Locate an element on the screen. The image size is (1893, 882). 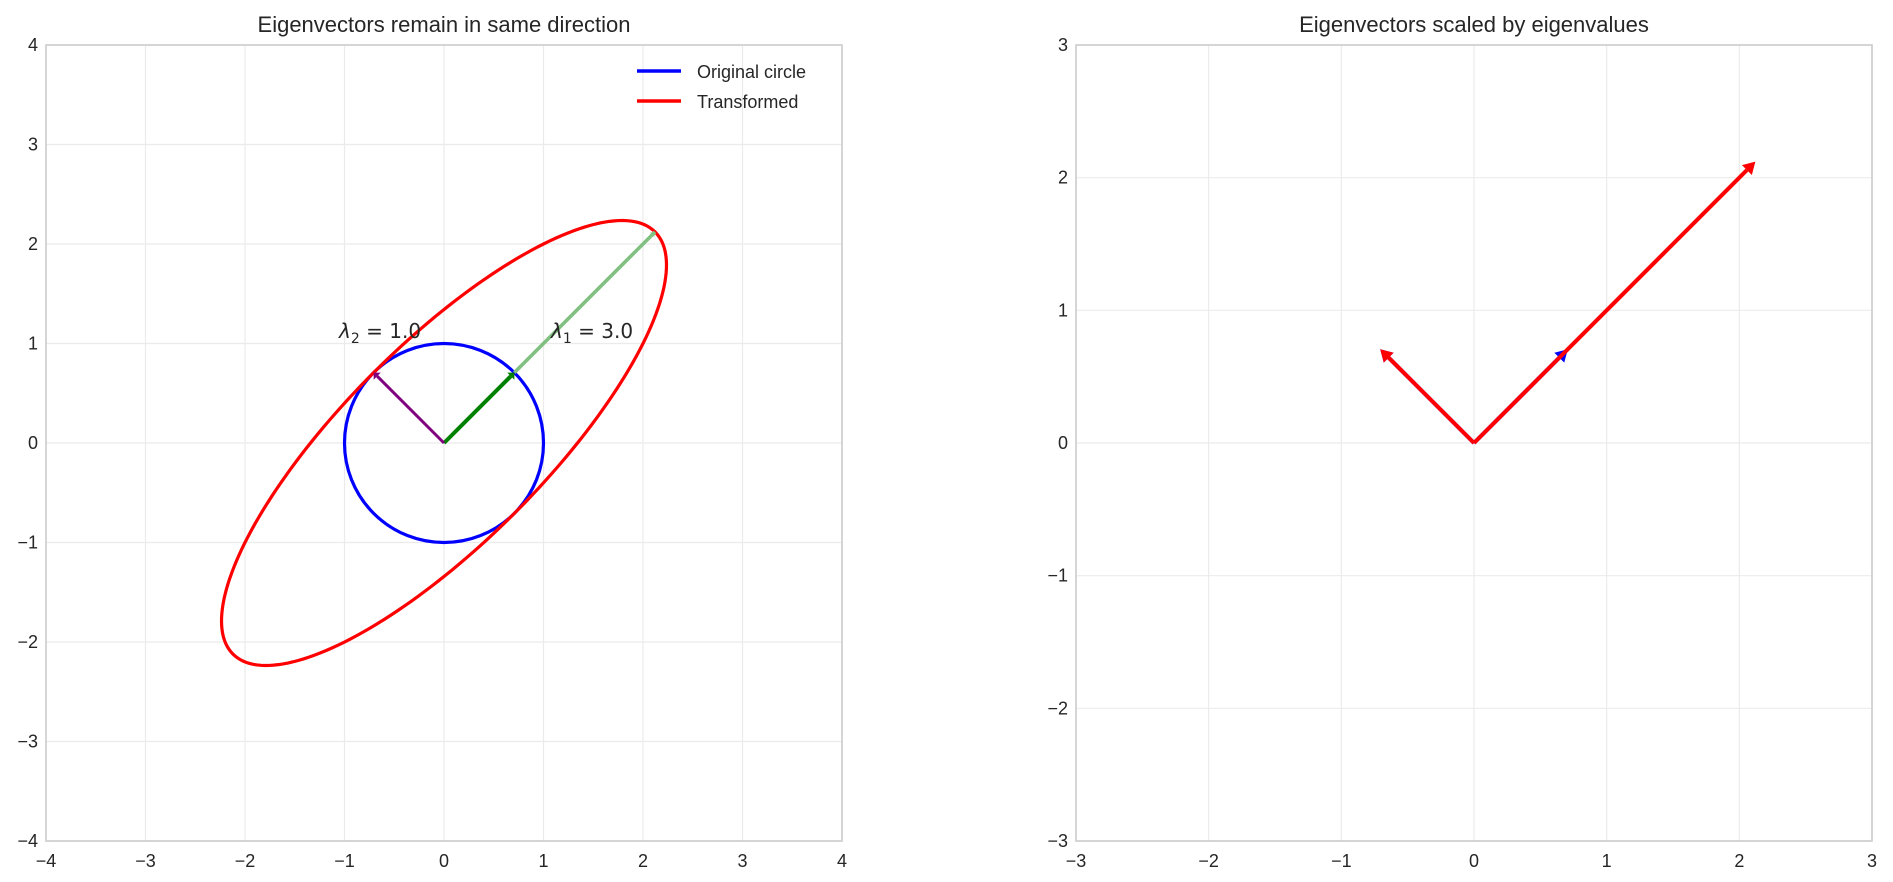
vector-lambda2-v2-arrowhead-icon is located at coordinates (1387, 356).